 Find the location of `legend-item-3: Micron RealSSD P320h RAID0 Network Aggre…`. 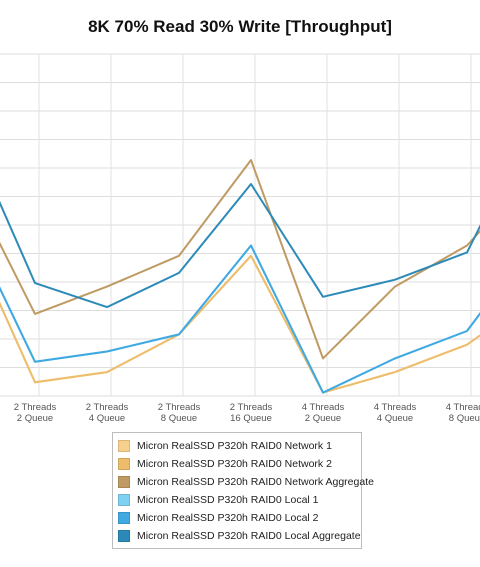

legend-item-3: Micron RealSSD P320h RAID0 Network Aggre… is located at coordinates (243, 482).